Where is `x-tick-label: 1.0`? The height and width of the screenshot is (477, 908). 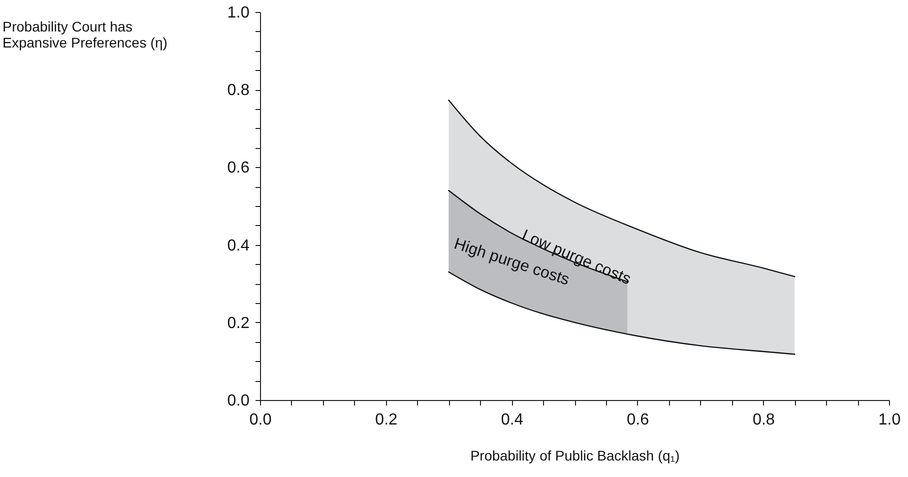 x-tick-label: 1.0 is located at coordinates (889, 420).